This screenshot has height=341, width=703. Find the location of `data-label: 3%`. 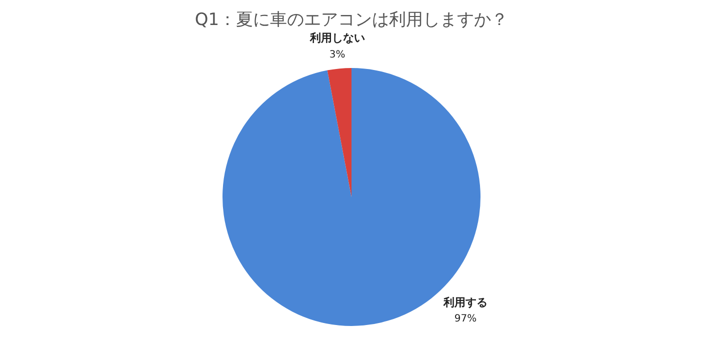

data-label: 3% is located at coordinates (337, 54).